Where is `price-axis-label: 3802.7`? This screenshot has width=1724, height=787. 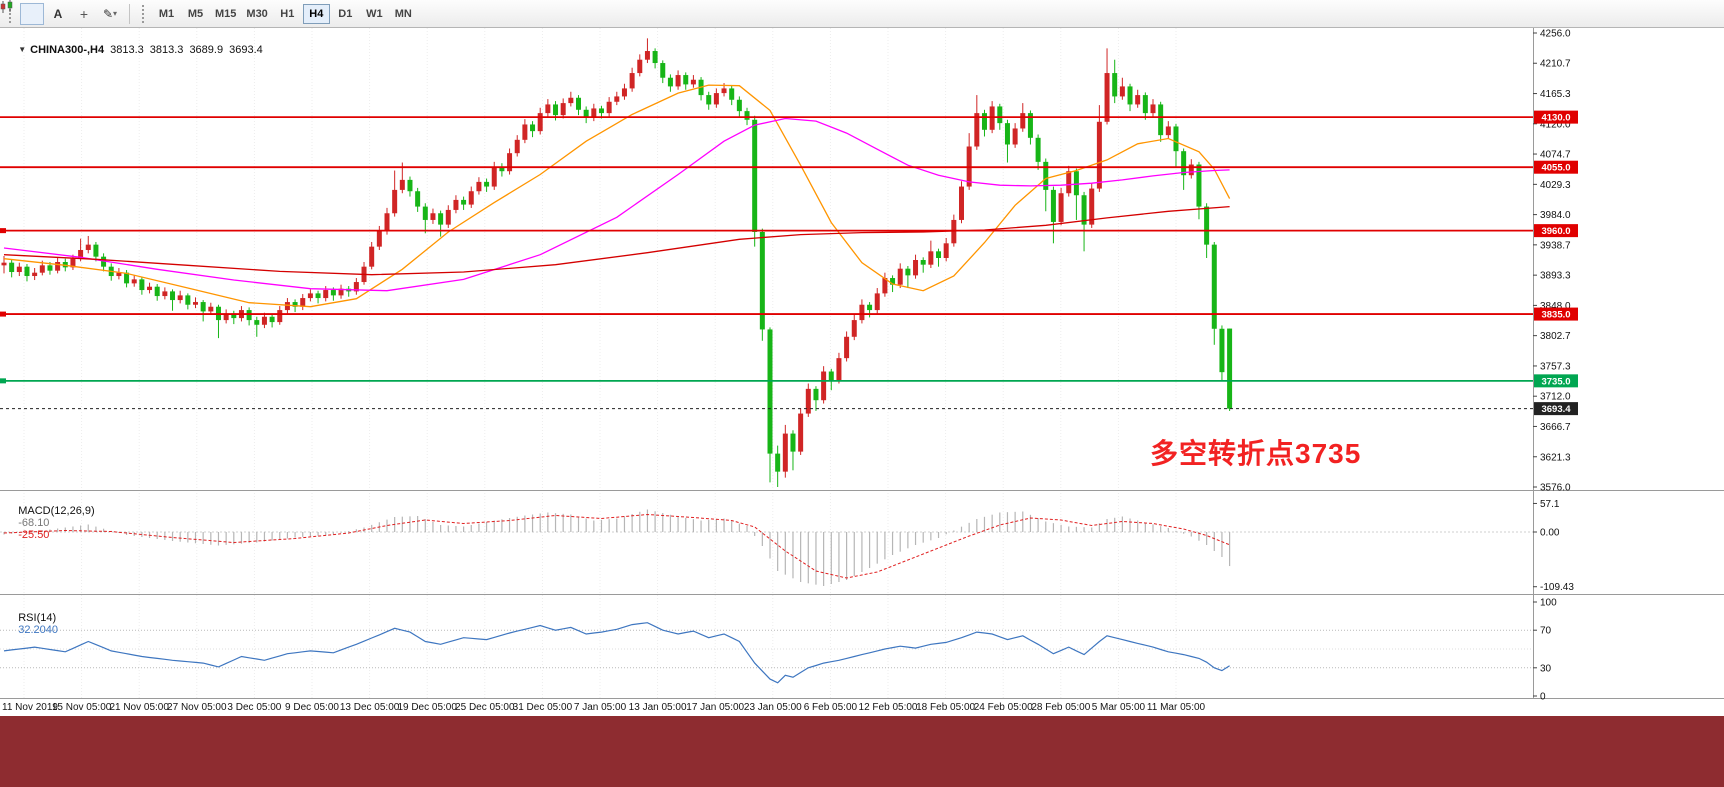
price-axis-label: 3802.7 is located at coordinates (1555, 336).